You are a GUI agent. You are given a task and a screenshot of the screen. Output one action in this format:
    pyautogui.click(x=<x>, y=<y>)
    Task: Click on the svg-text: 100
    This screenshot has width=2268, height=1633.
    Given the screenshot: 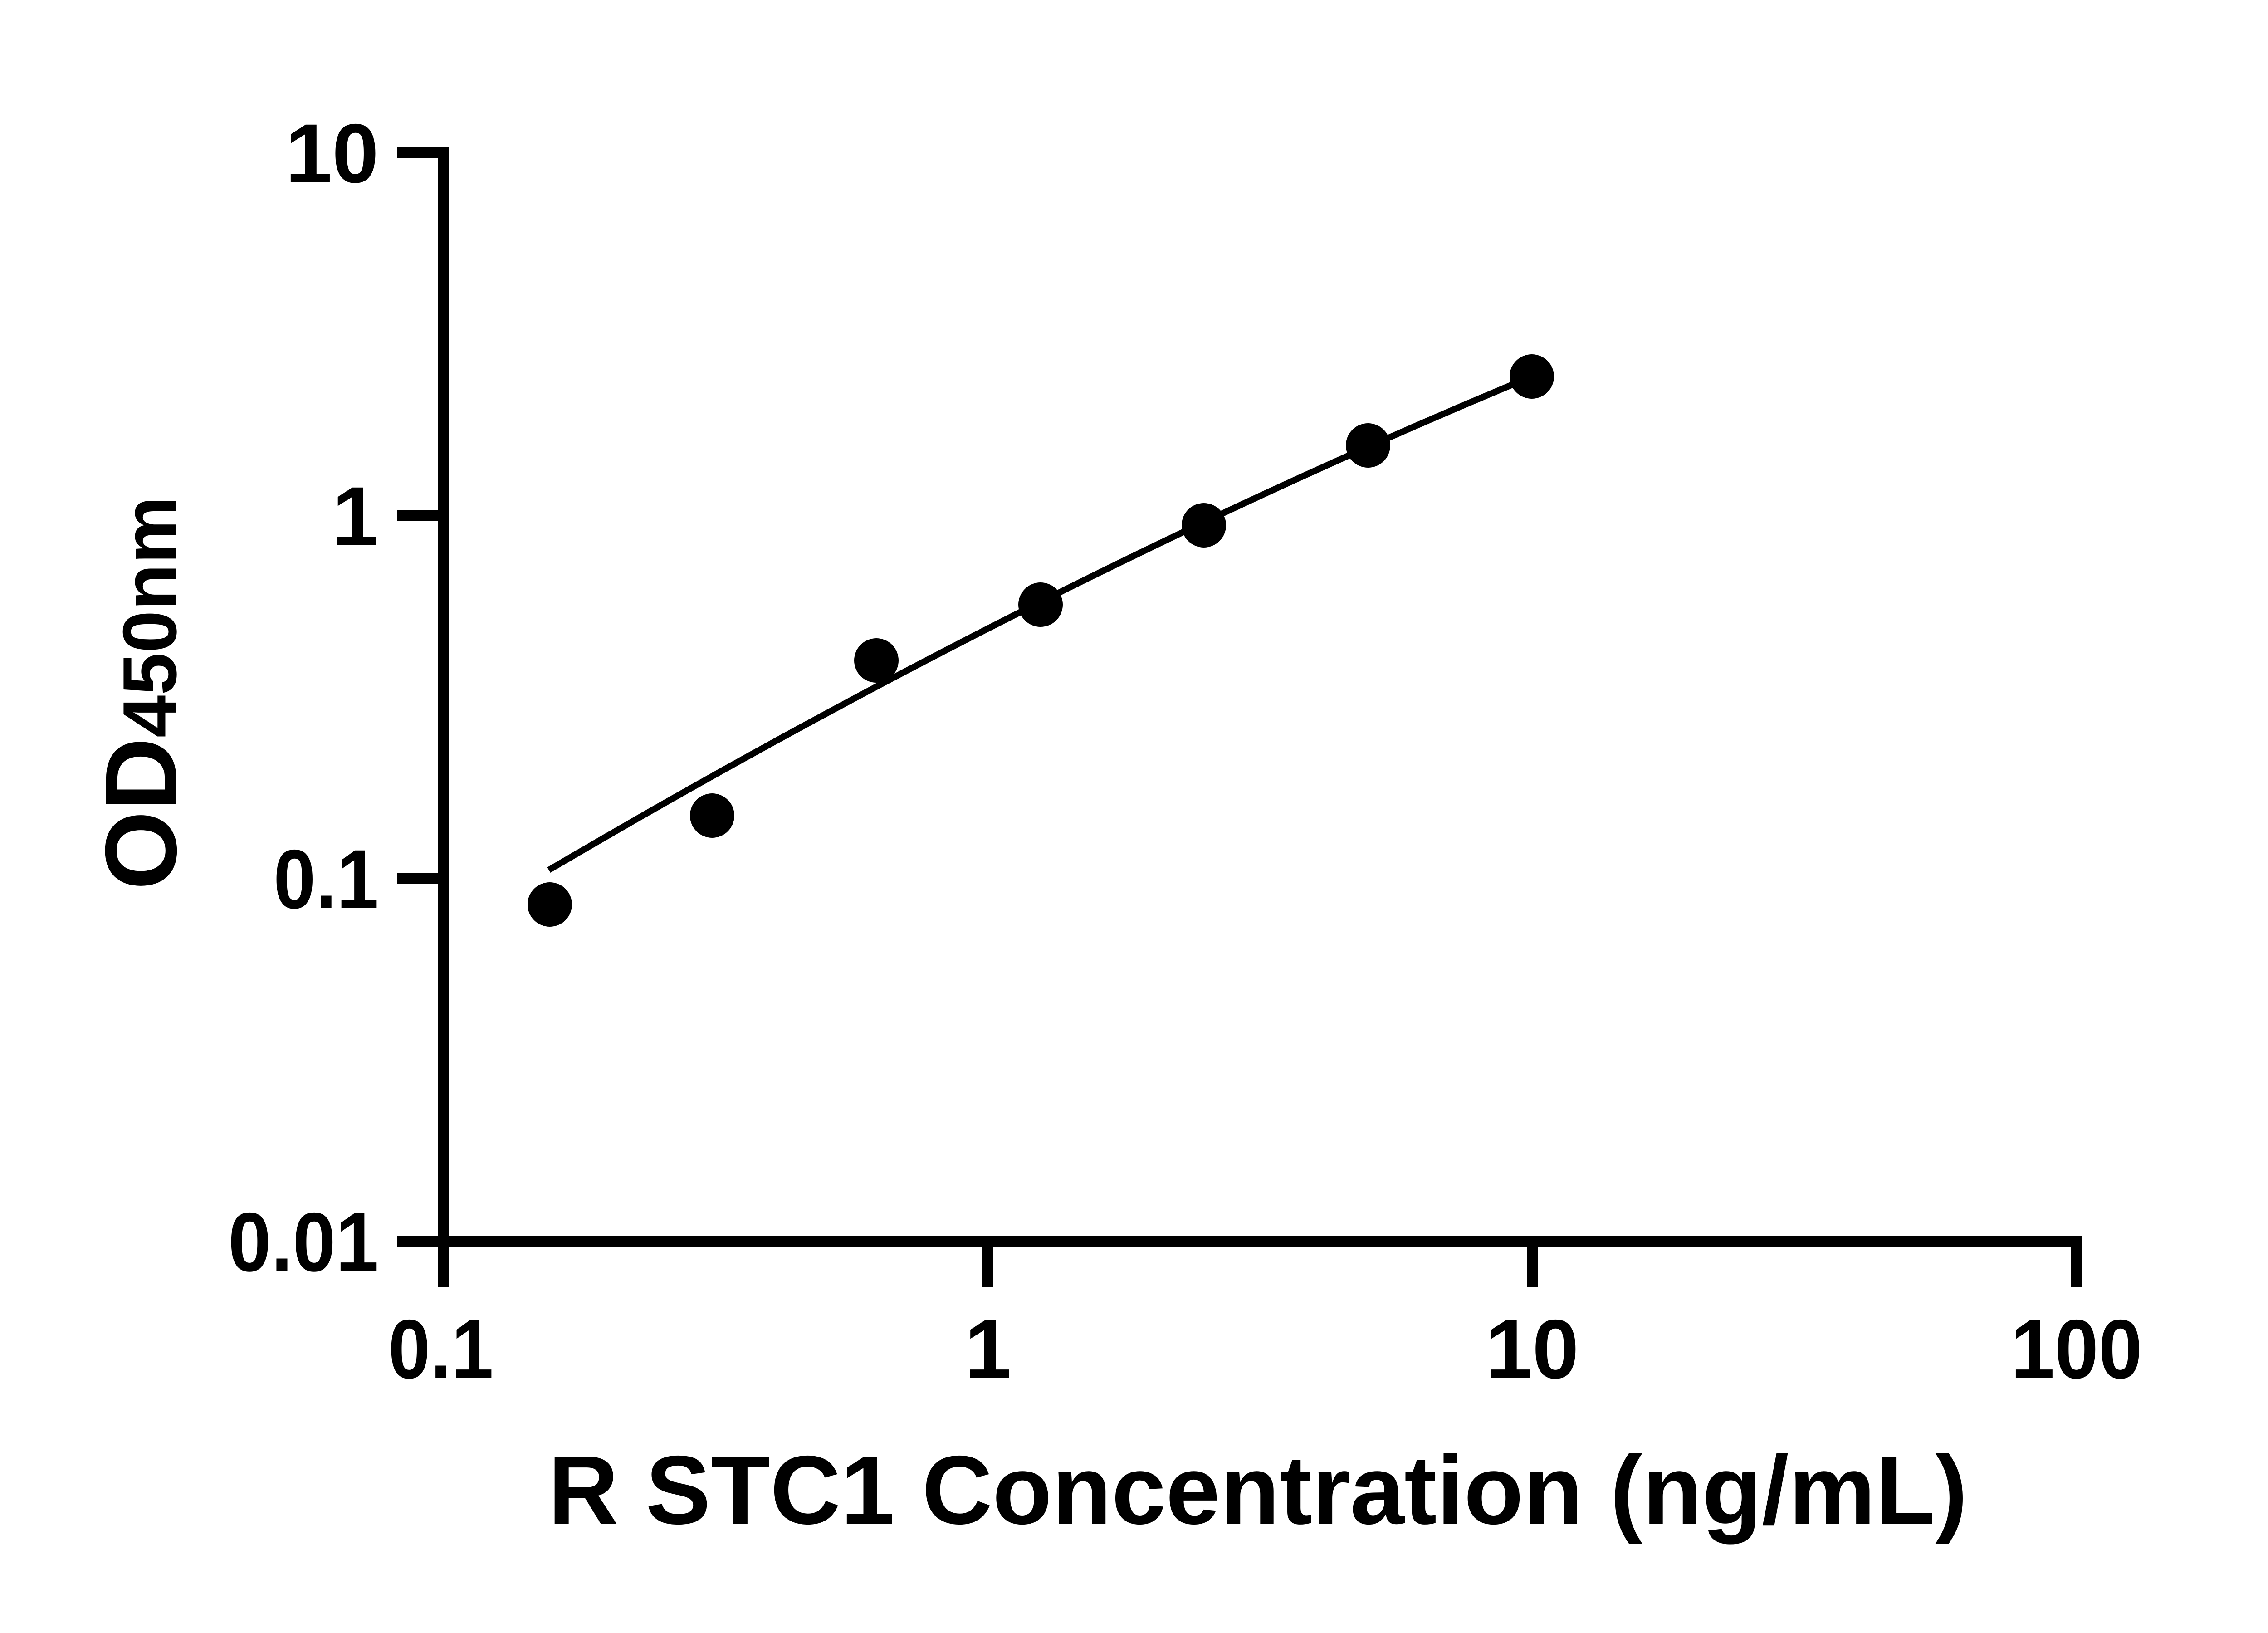 What is the action you would take?
    pyautogui.click(x=2076, y=1349)
    